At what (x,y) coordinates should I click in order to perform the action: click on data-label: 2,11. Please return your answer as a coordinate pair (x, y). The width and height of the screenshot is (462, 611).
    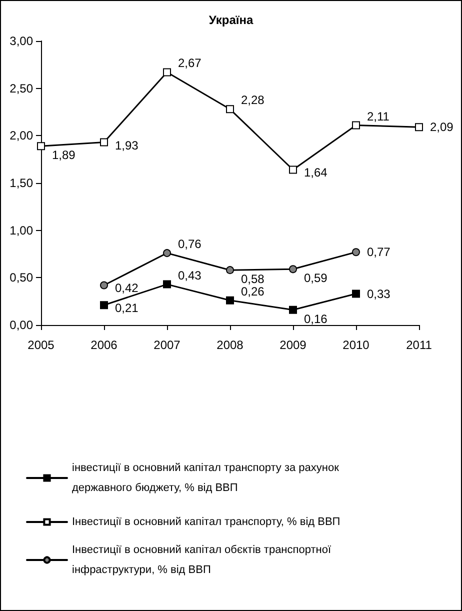
    Looking at the image, I should click on (378, 116).